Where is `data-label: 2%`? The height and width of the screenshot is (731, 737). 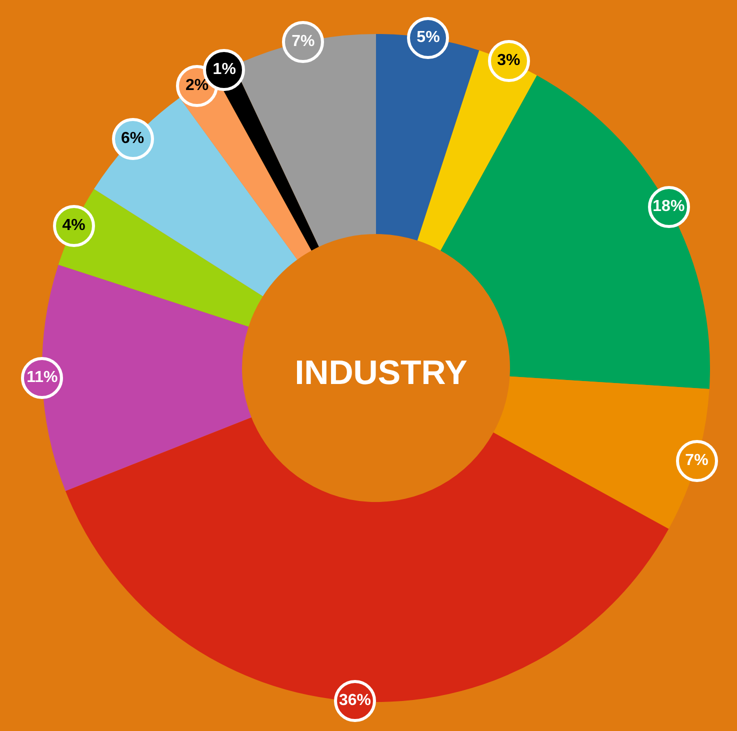 data-label: 2% is located at coordinates (197, 85).